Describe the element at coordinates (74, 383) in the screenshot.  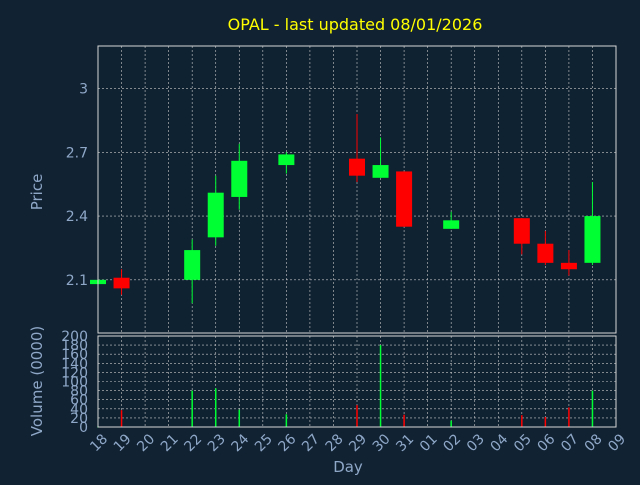
I see `volume-tick-label: 100` at that location.